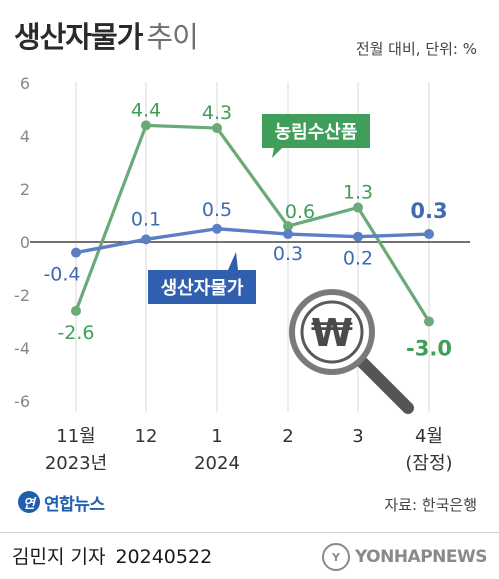  Describe the element at coordinates (59, 557) in the screenshot. I see `reporter-name: 김민지 기자` at that location.